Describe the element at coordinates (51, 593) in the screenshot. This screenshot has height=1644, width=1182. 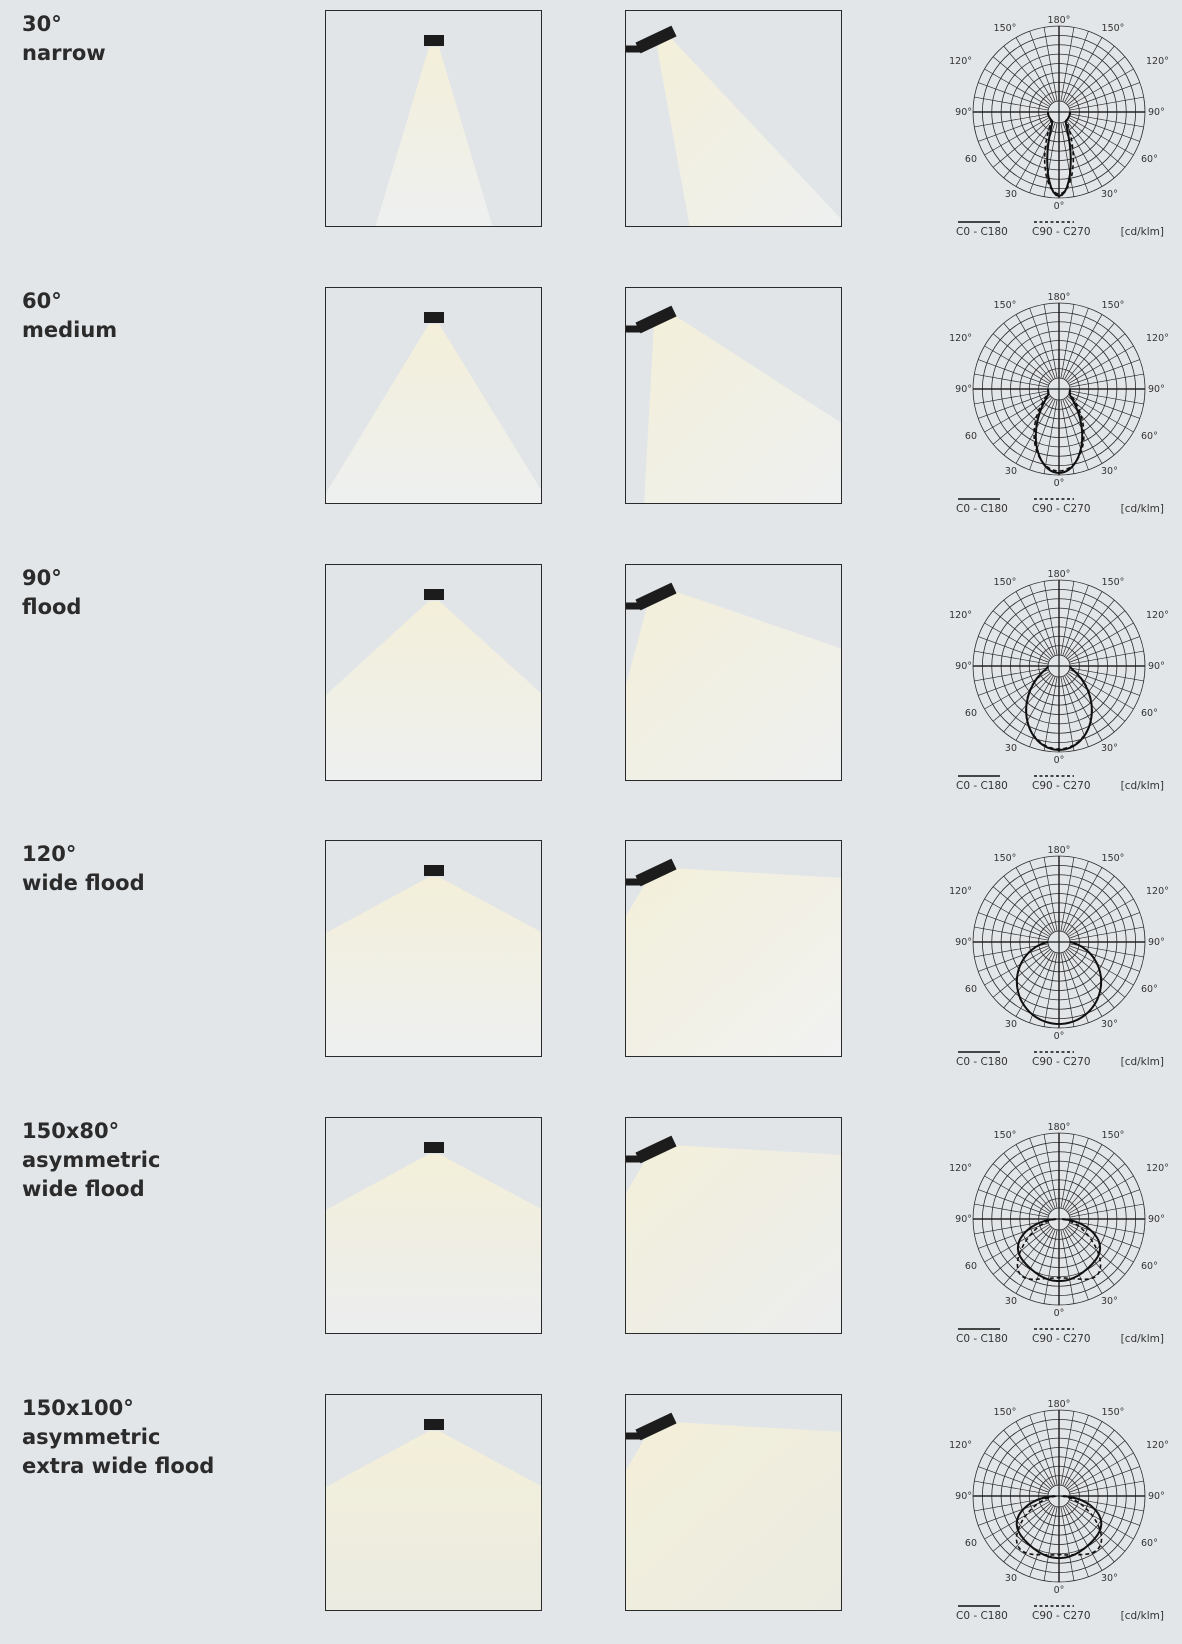
I see `beam-label: 90° flood` at that location.